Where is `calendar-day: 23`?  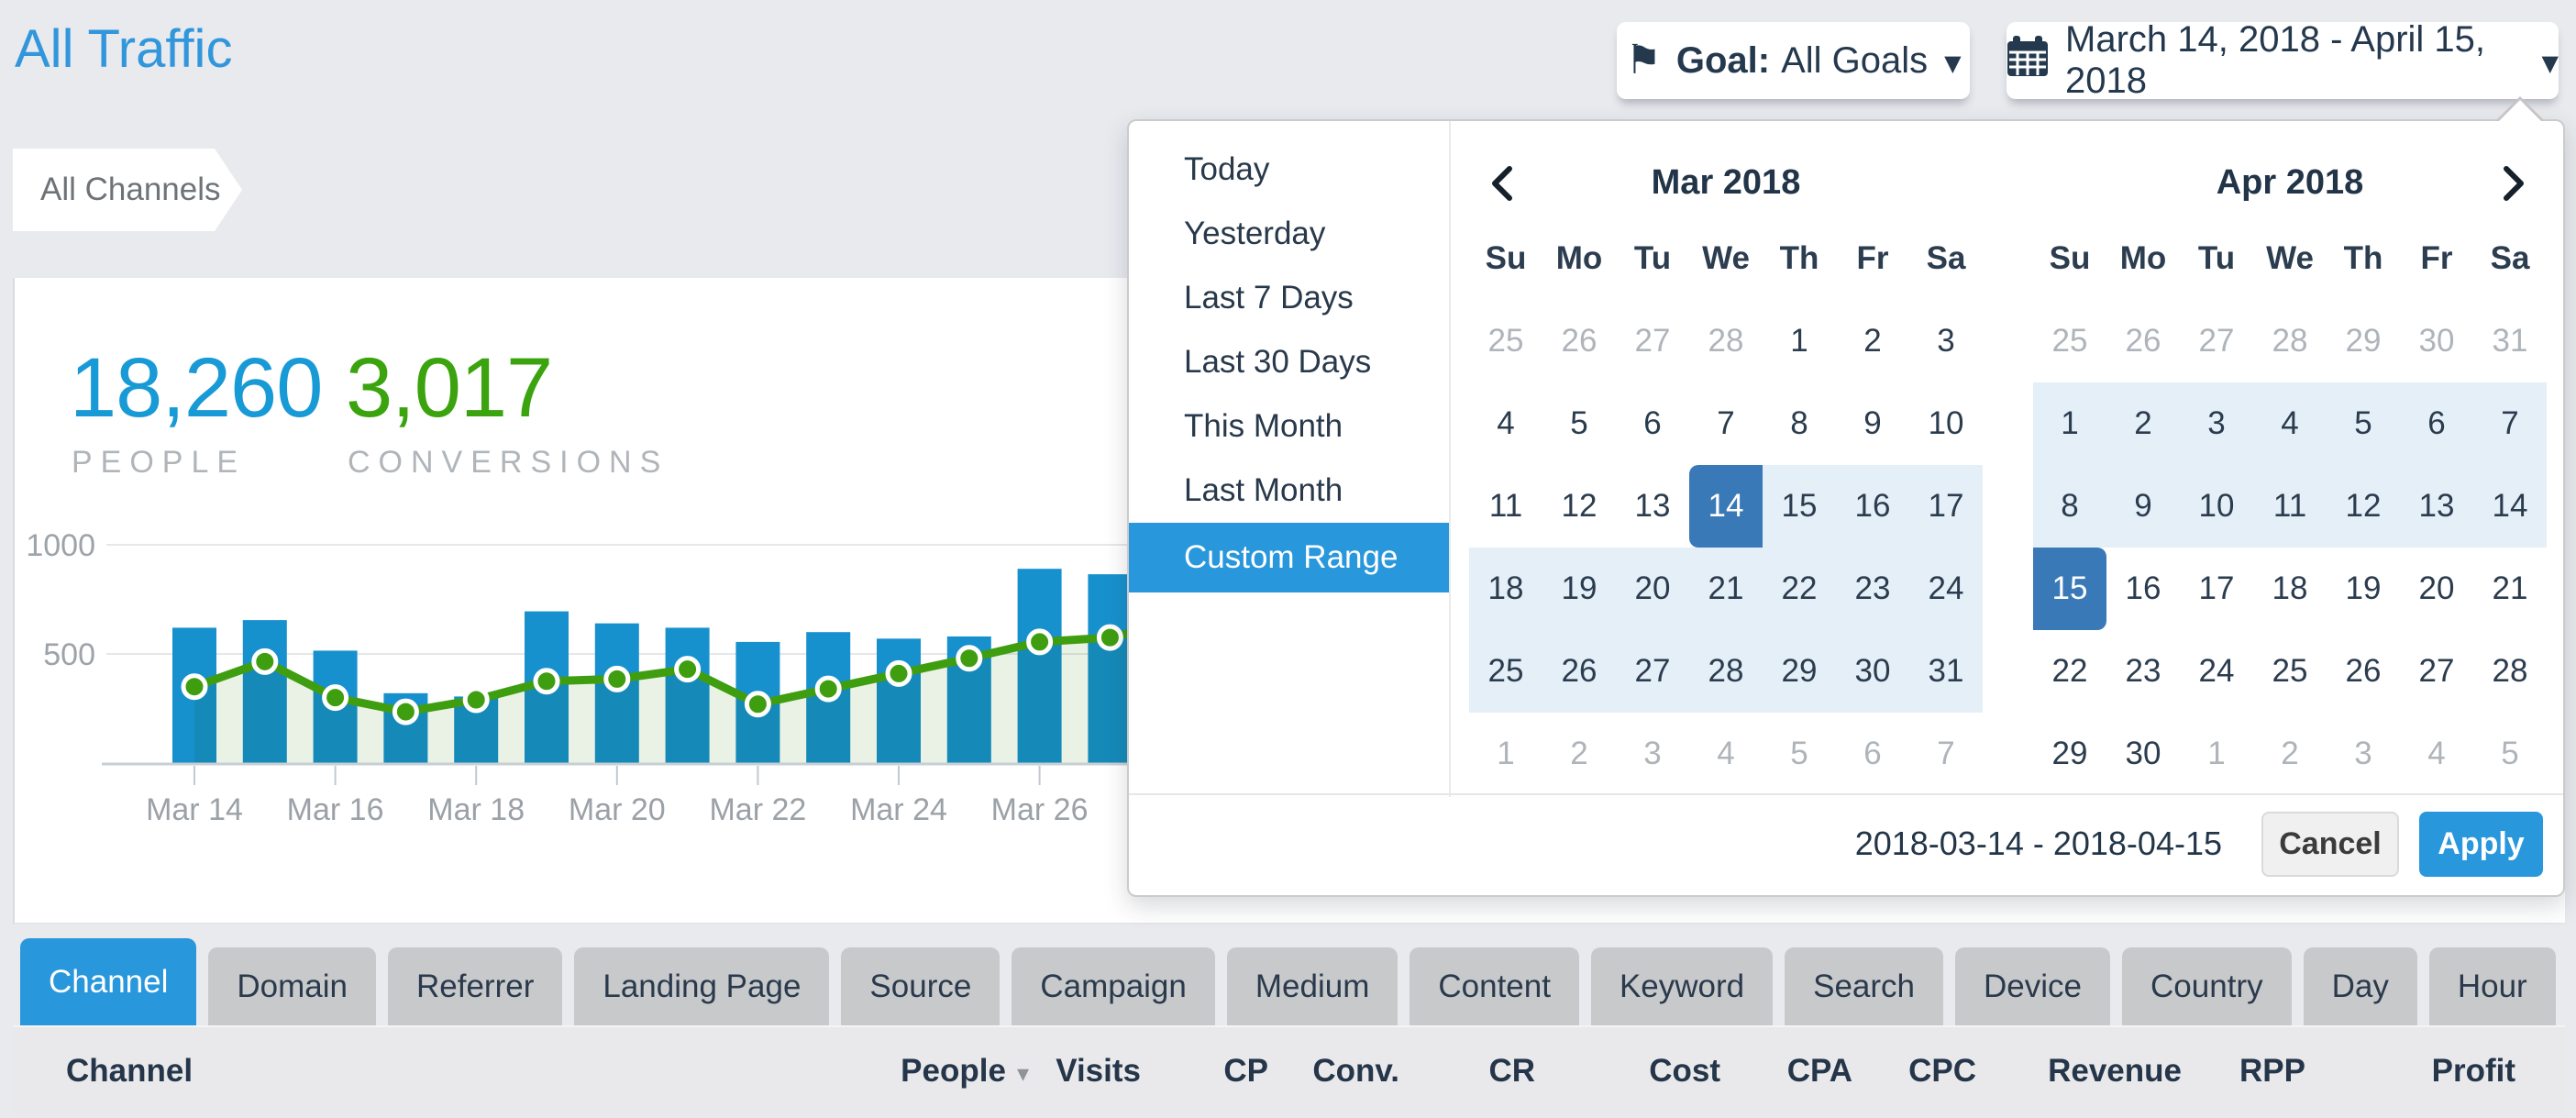
calendar-day: 23 is located at coordinates (2143, 671).